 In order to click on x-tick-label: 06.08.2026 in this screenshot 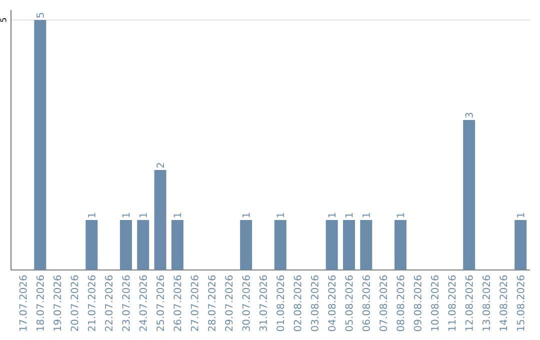, I will do `click(366, 303)`.